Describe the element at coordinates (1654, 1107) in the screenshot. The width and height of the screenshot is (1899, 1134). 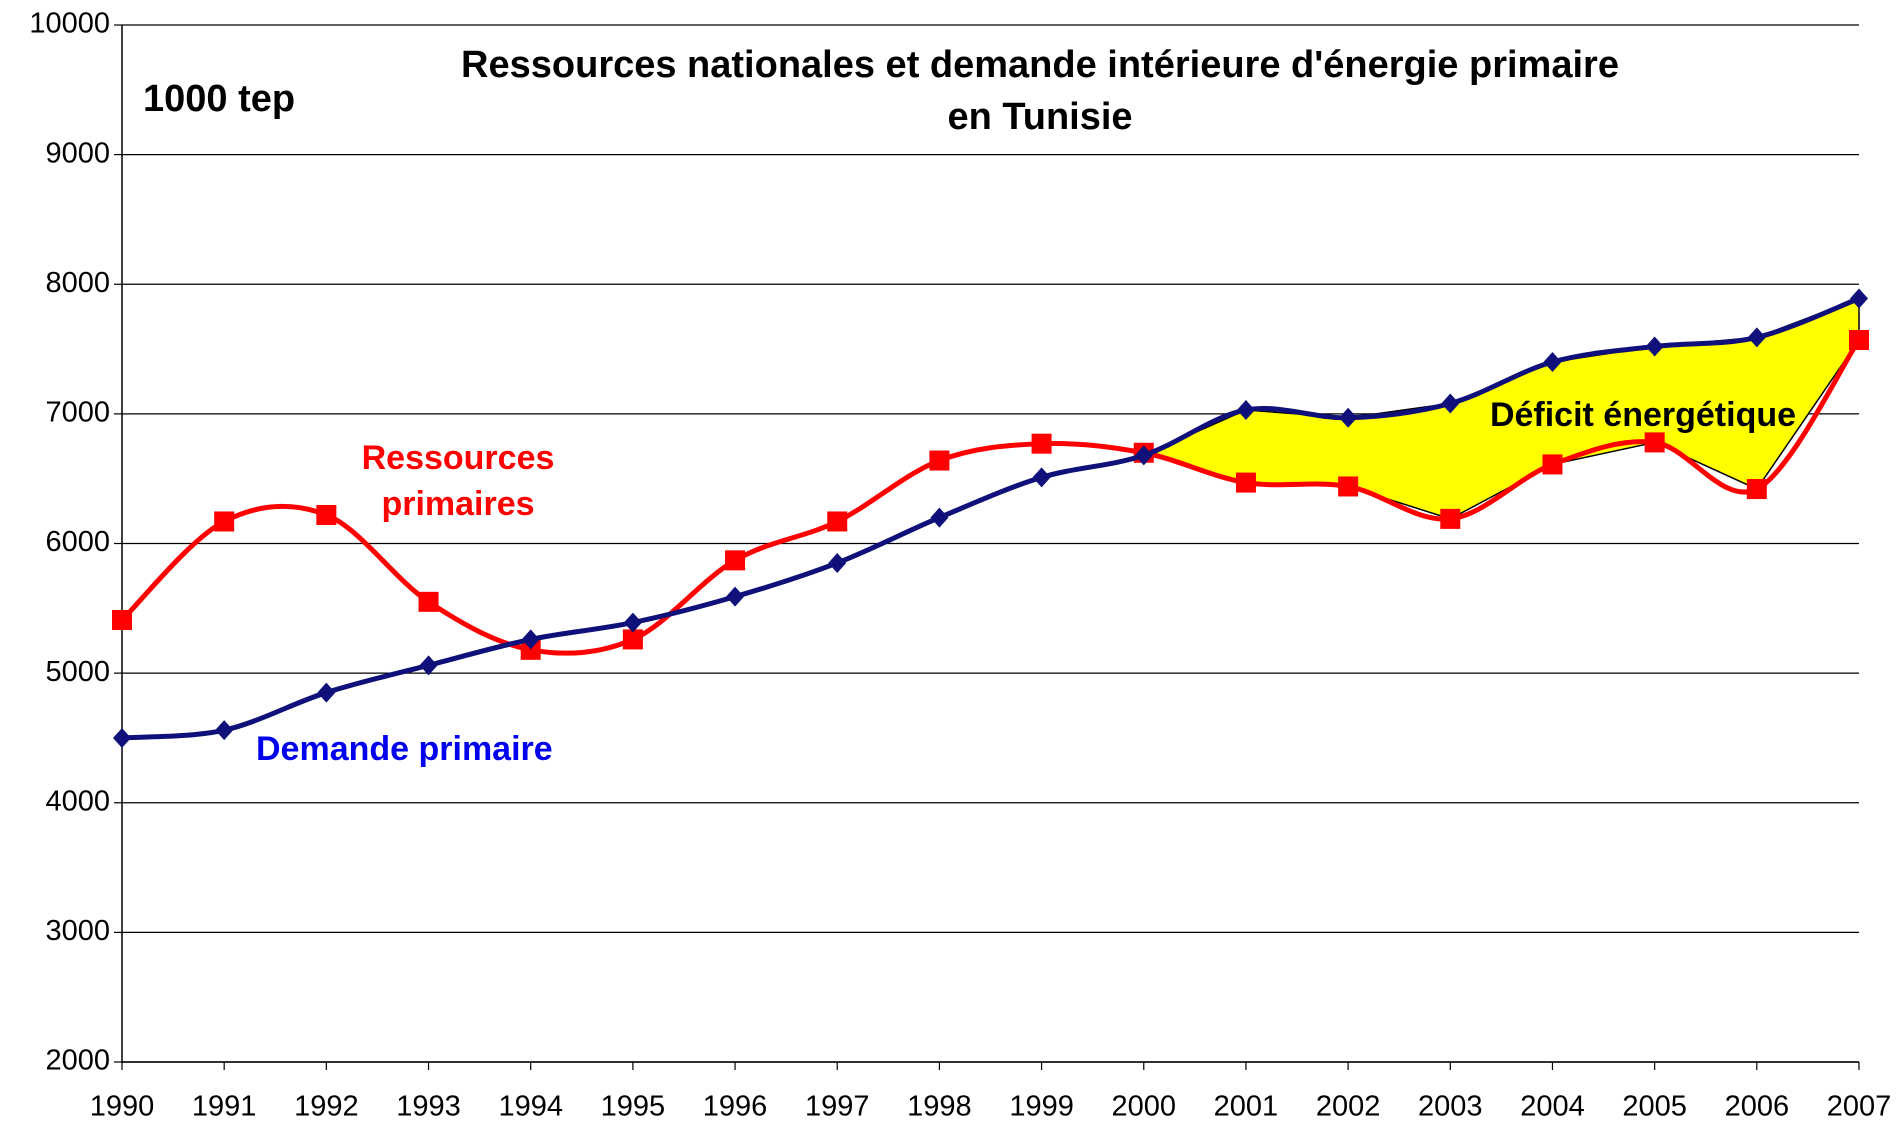
I see `x-tick-label: 2005` at that location.